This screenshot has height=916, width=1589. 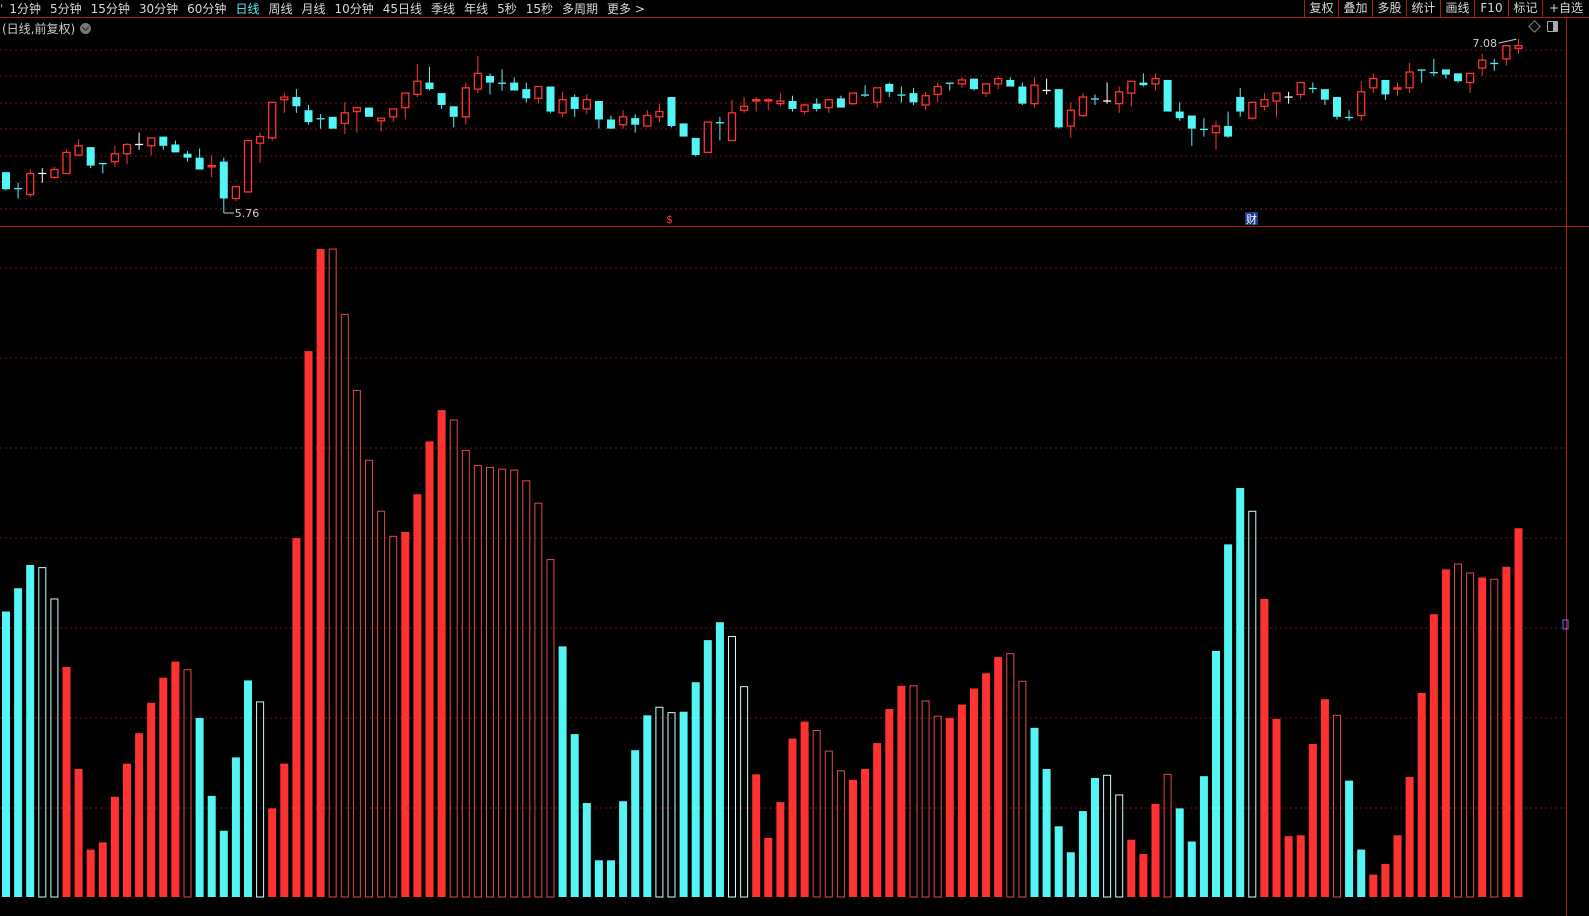 I want to click on tab-period-7: 月线, so click(x=313, y=9).